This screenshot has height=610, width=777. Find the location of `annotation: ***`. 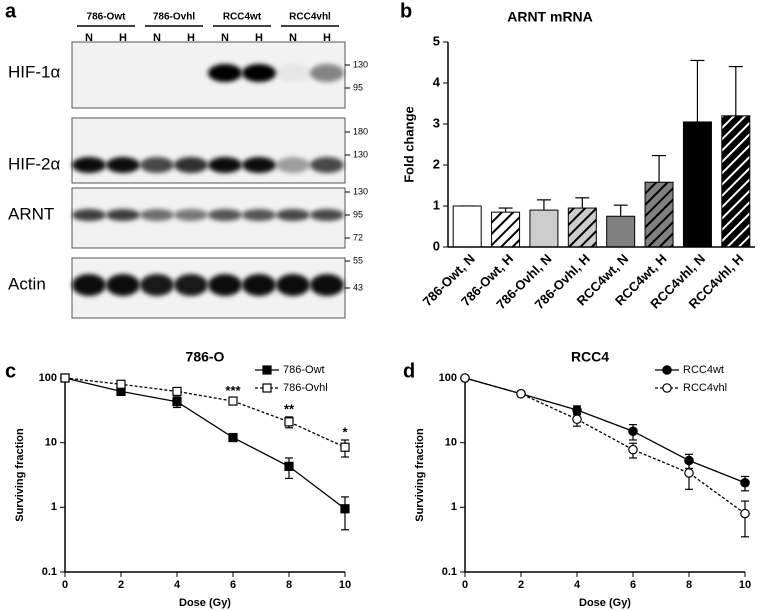

annotation: *** is located at coordinates (233, 390).